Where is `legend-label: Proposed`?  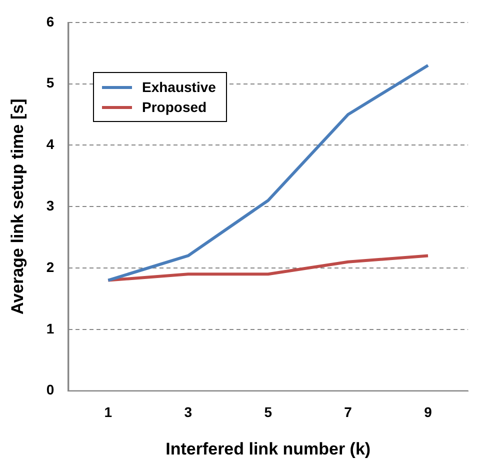
legend-label: Proposed is located at coordinates (174, 107).